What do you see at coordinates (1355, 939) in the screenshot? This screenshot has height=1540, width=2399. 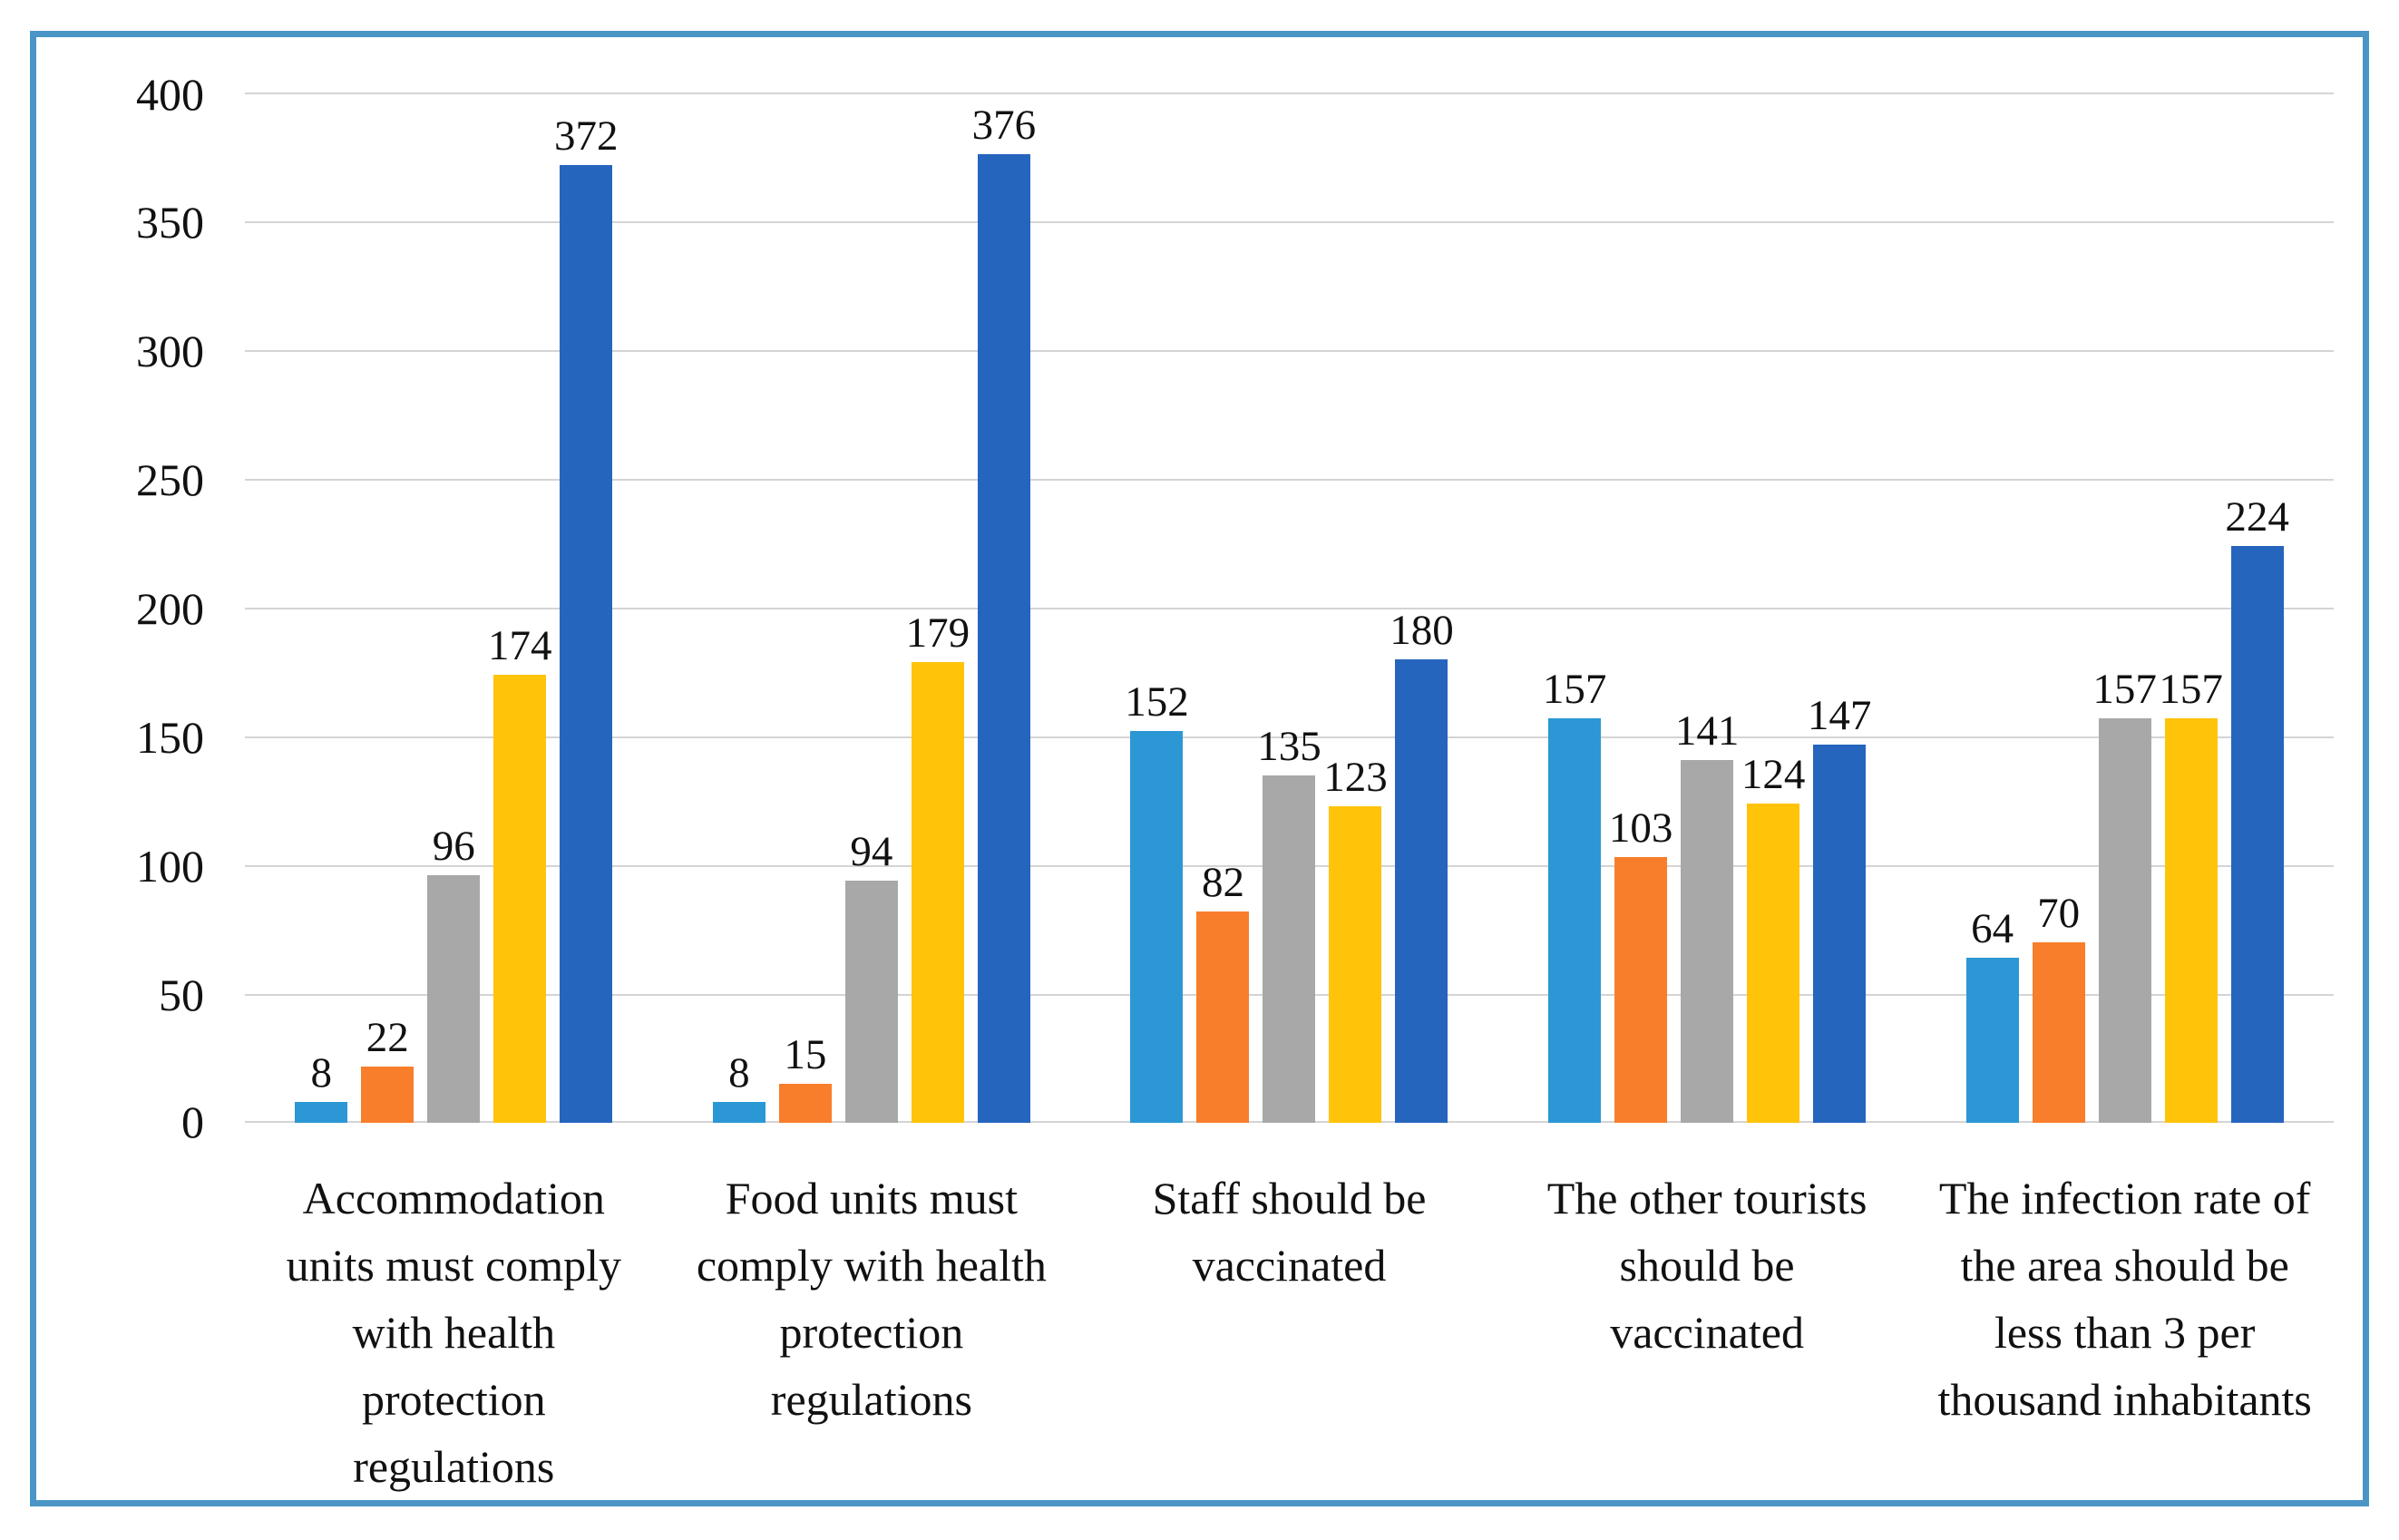 I see `bar-yellow: 123` at bounding box center [1355, 939].